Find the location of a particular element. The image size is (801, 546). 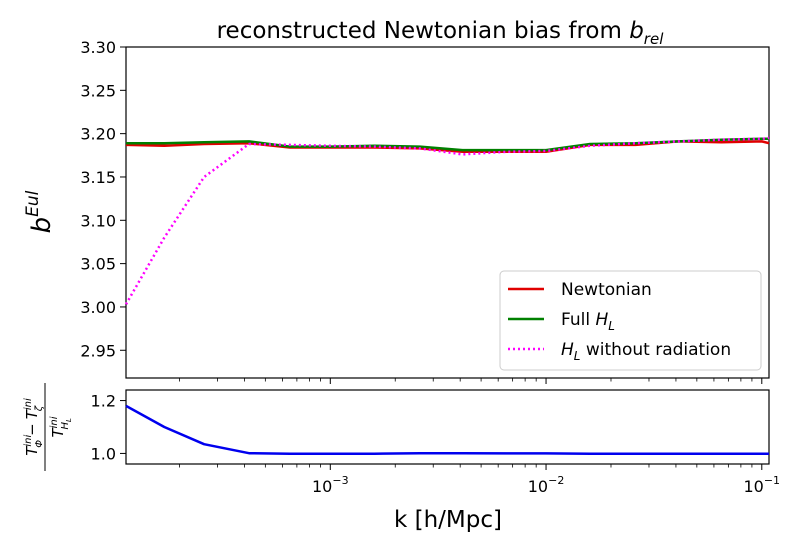

legend-label-hl-no-radiation: HL without radiation is located at coordinates (646, 351).